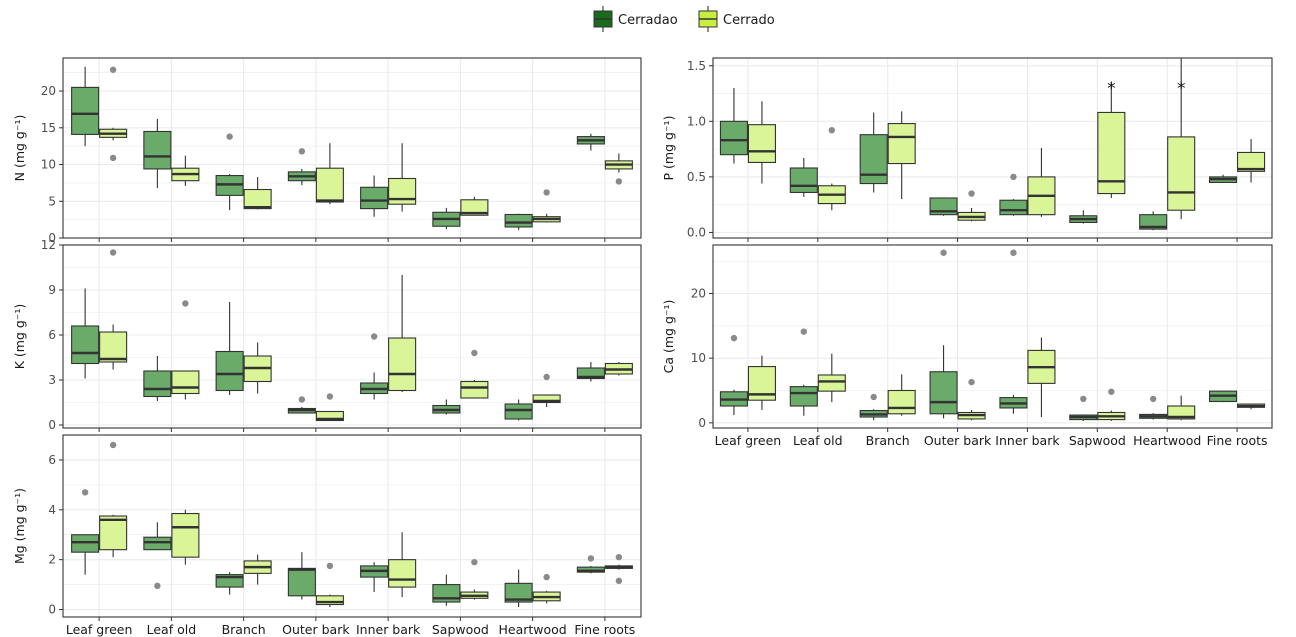 The height and width of the screenshot is (637, 1296). I want to click on y-axis-label: Mg (mg g⁻¹), so click(19, 526).